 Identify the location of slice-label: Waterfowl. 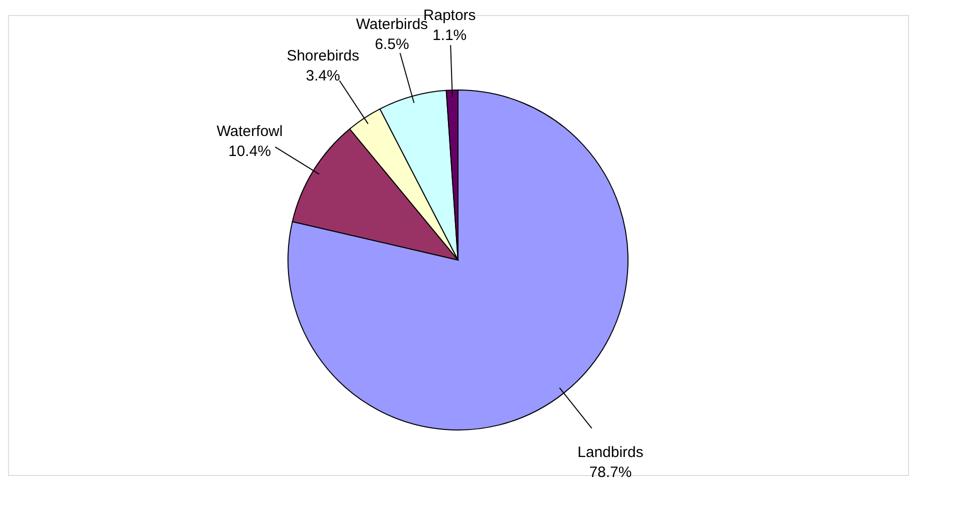
(249, 131).